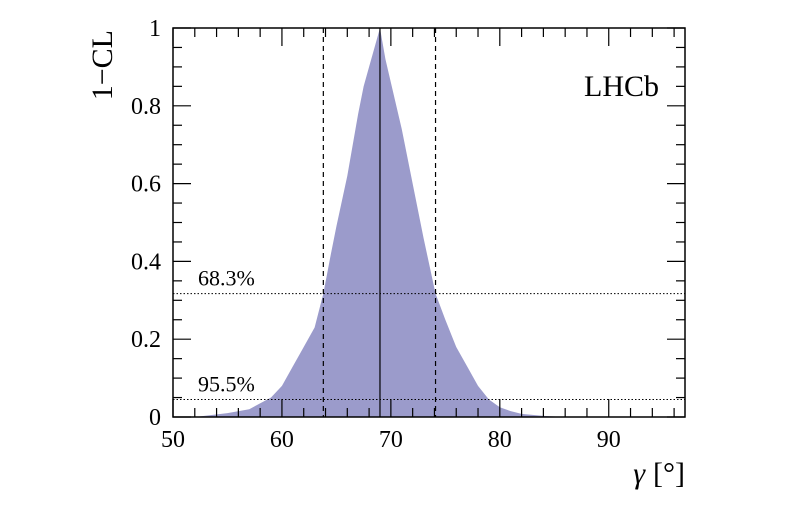  I want to click on cl-label-1: 95.5%, so click(226, 383).